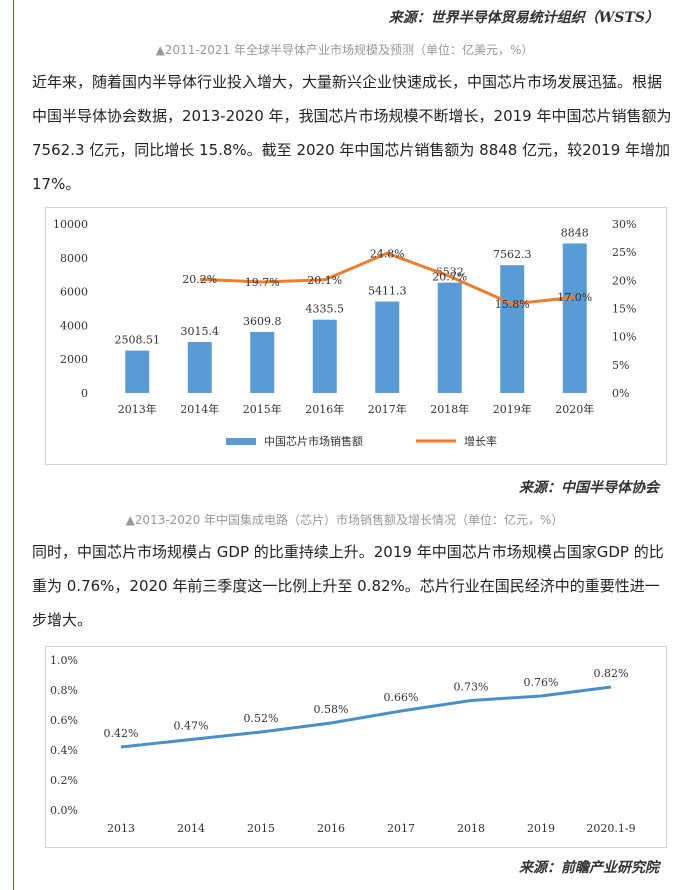  Describe the element at coordinates (64, 750) in the screenshot. I see `y-tick-label: 0.4%` at that location.